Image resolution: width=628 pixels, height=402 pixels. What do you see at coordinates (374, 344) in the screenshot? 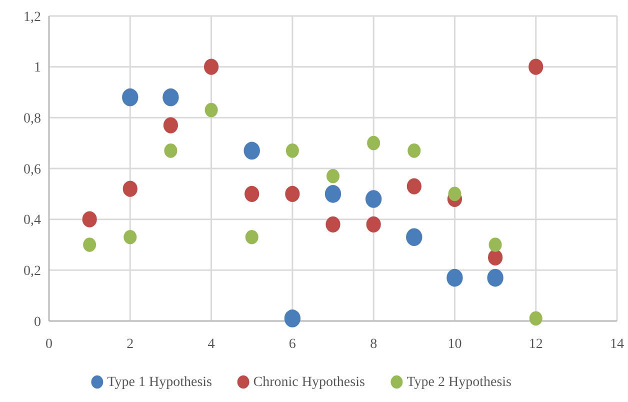
I see `x-tick-label: 8` at bounding box center [374, 344].